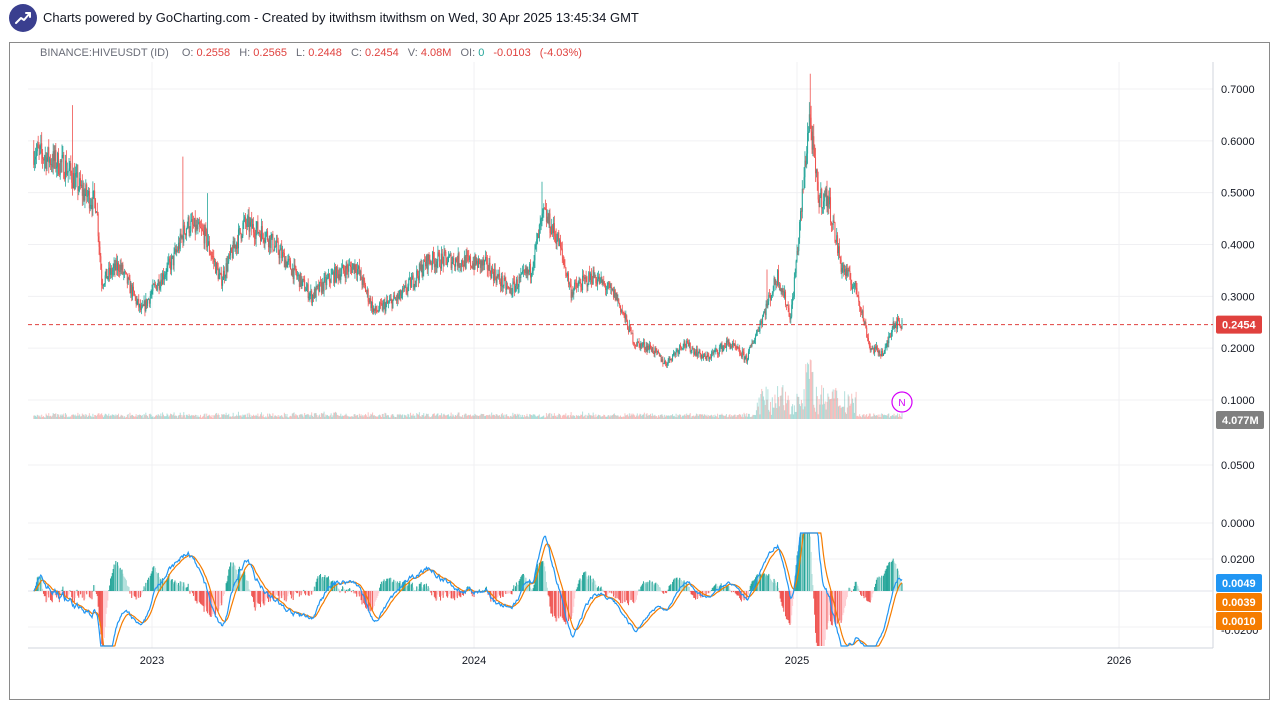  Describe the element at coordinates (301, 53) in the screenshot. I see `legend-low-label: L:` at that location.